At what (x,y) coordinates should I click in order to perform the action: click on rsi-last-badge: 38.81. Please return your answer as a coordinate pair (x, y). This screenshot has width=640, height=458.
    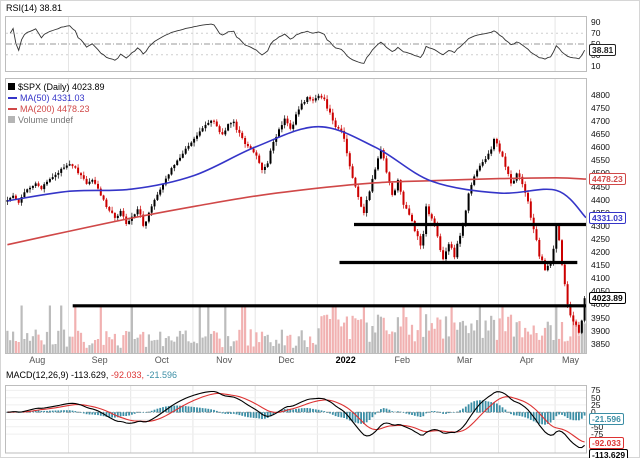
    Looking at the image, I should click on (603, 50).